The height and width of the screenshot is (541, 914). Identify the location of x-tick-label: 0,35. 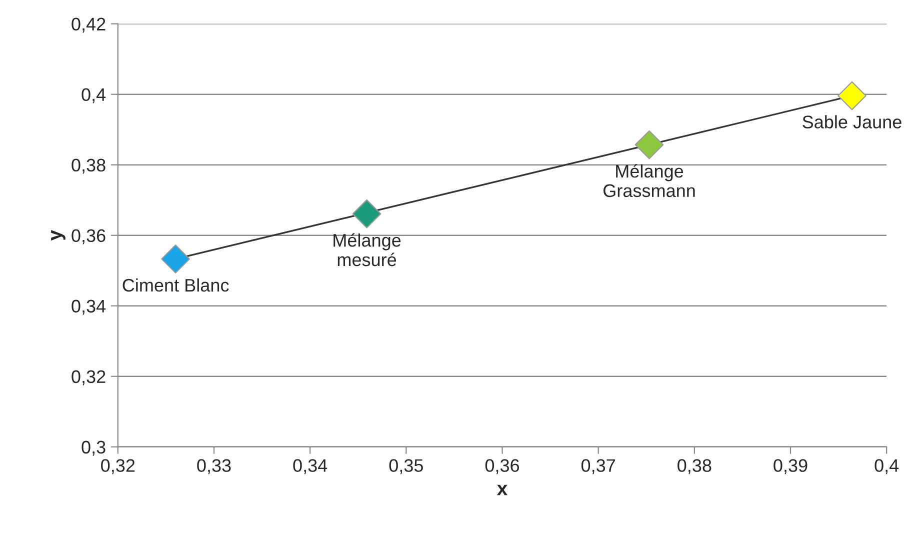
(406, 466).